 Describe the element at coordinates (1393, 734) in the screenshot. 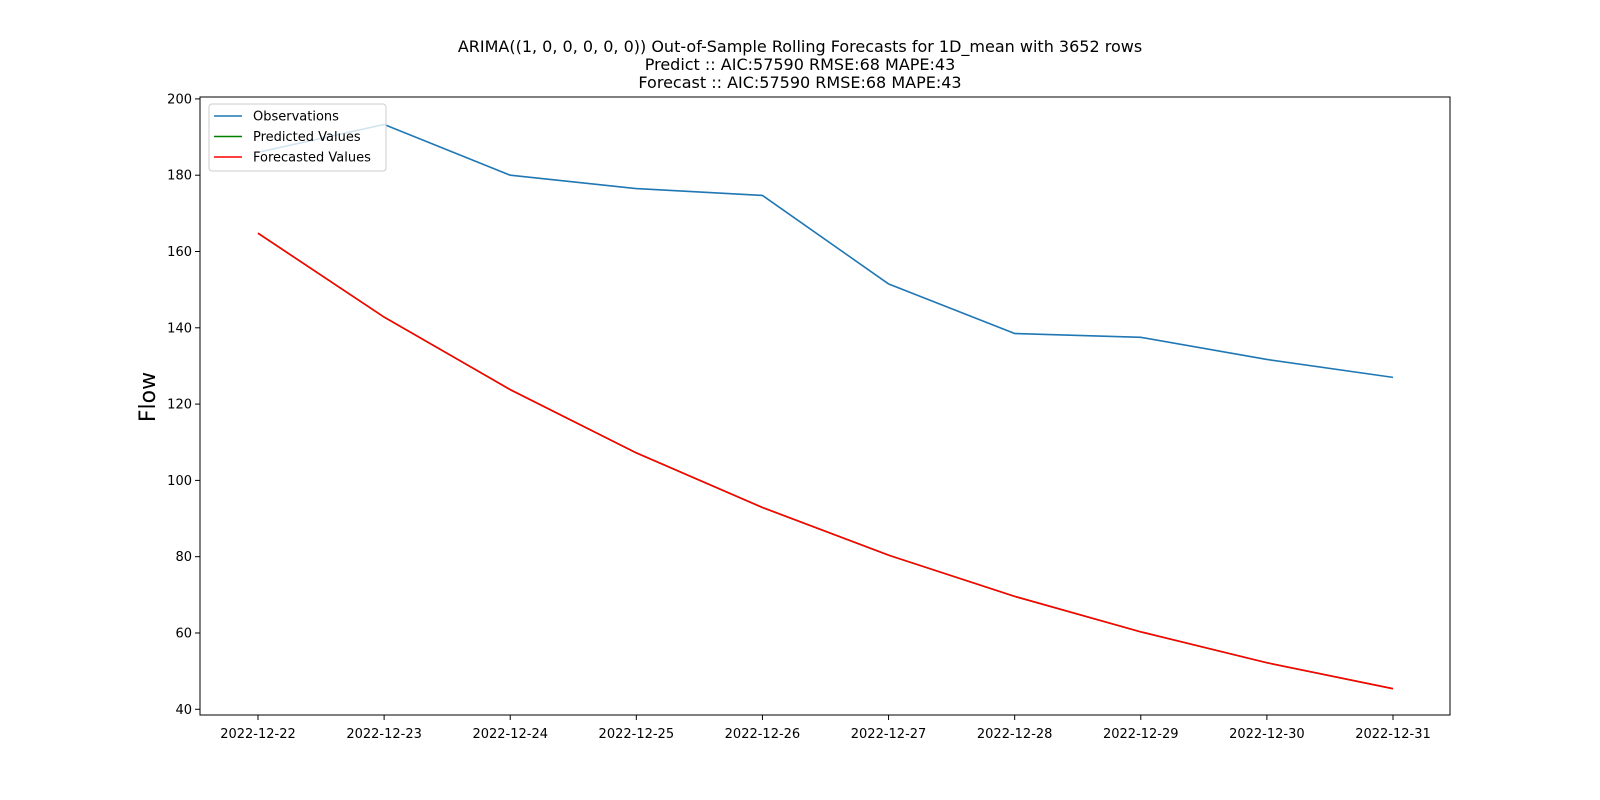

I see `x-tick-label: 2022-12-31` at that location.